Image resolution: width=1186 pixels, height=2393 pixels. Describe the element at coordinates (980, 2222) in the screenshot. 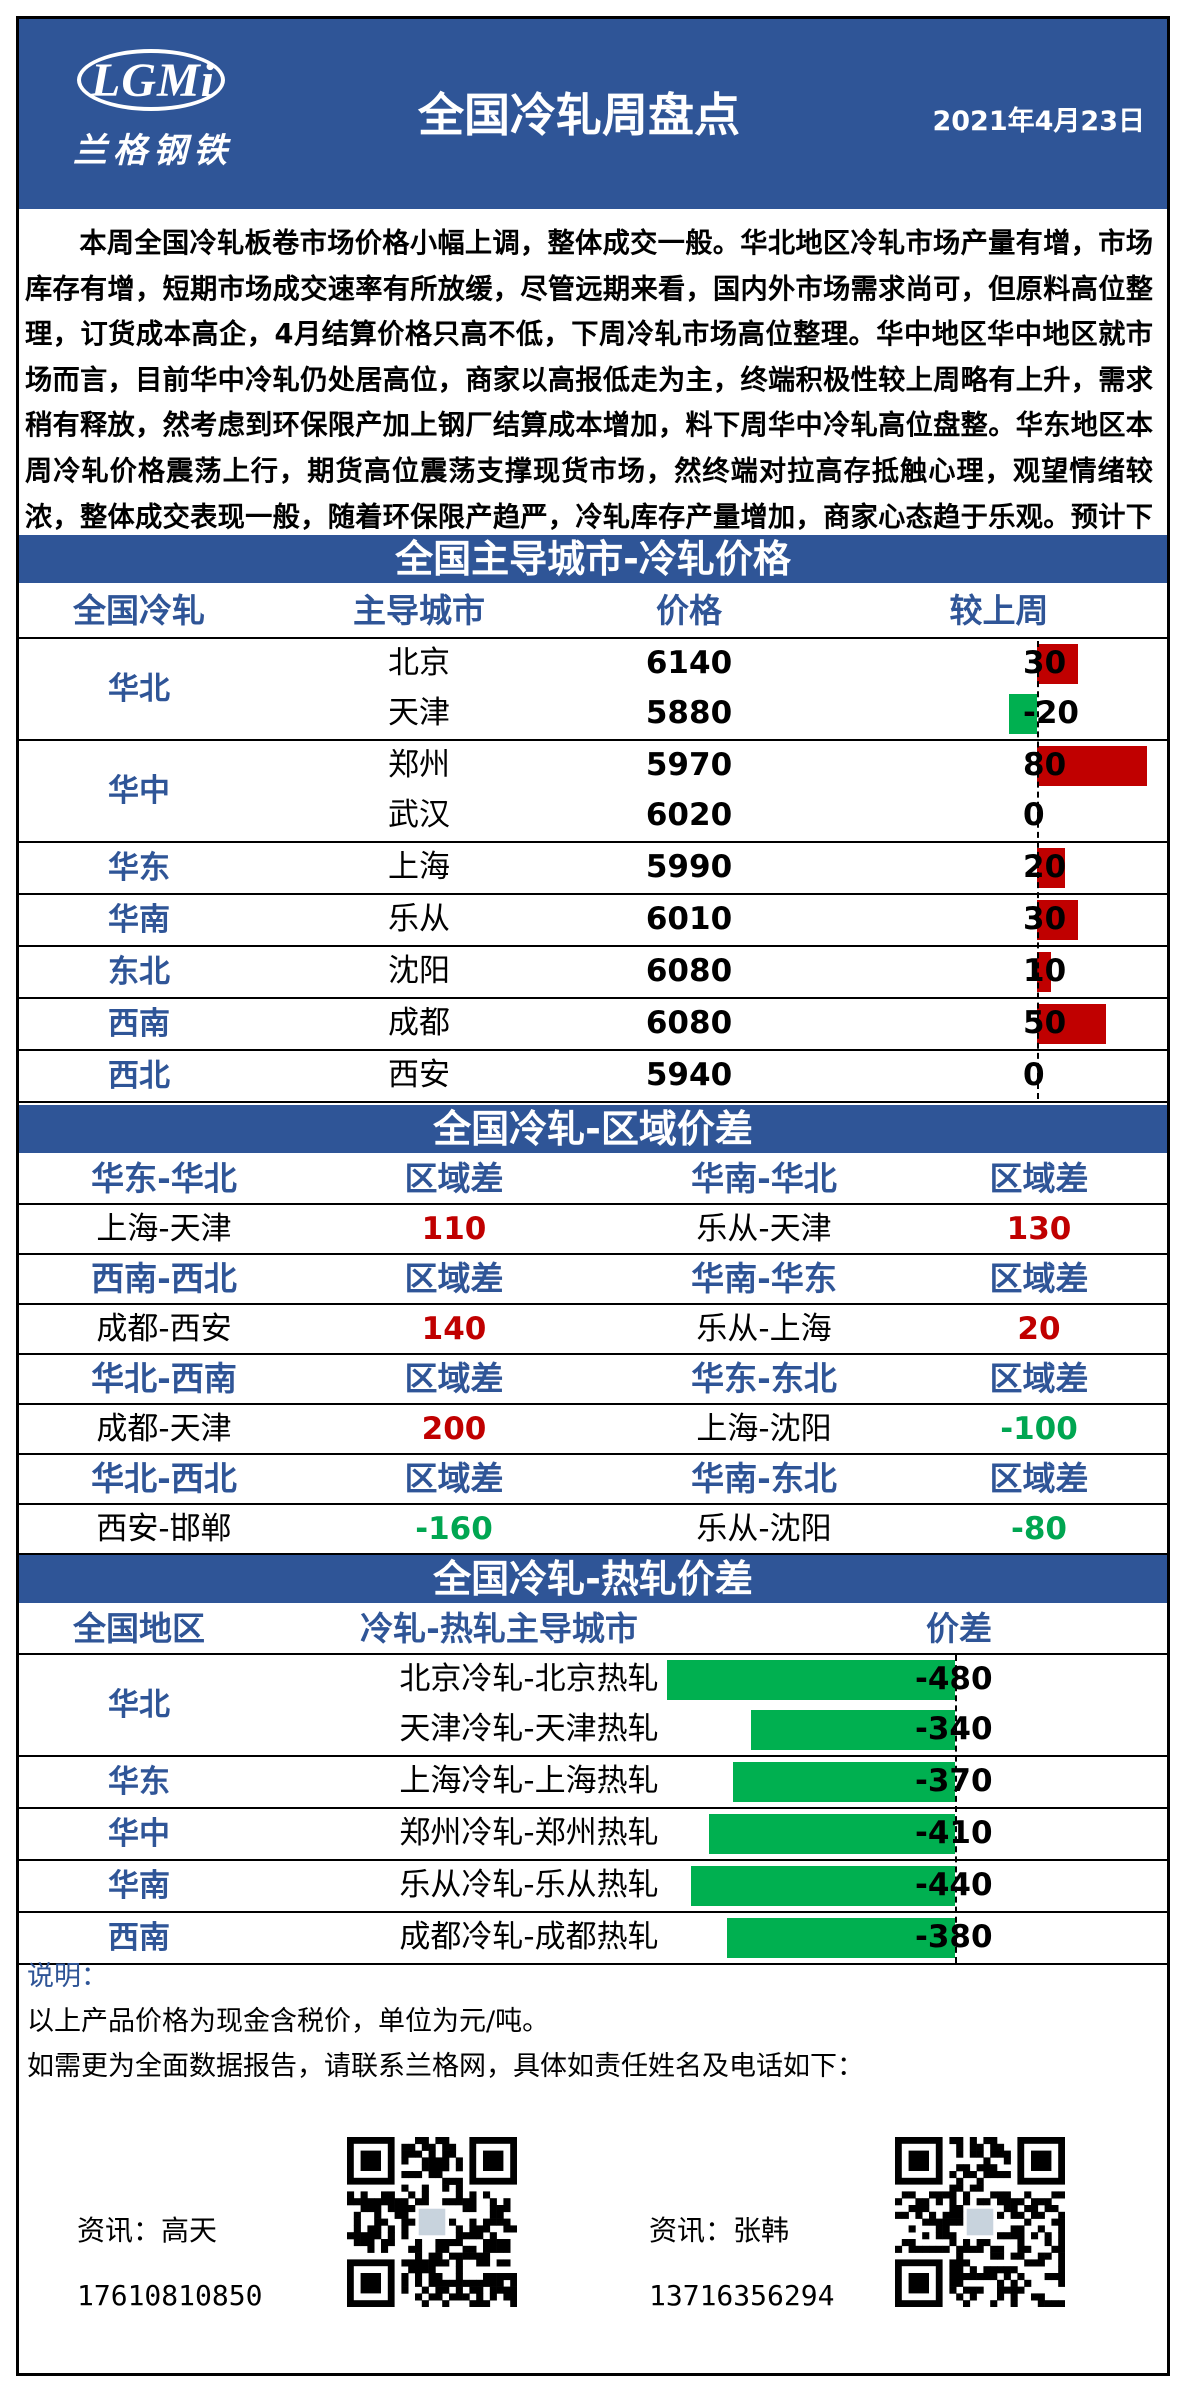

I see `qr-code-2-icon` at that location.